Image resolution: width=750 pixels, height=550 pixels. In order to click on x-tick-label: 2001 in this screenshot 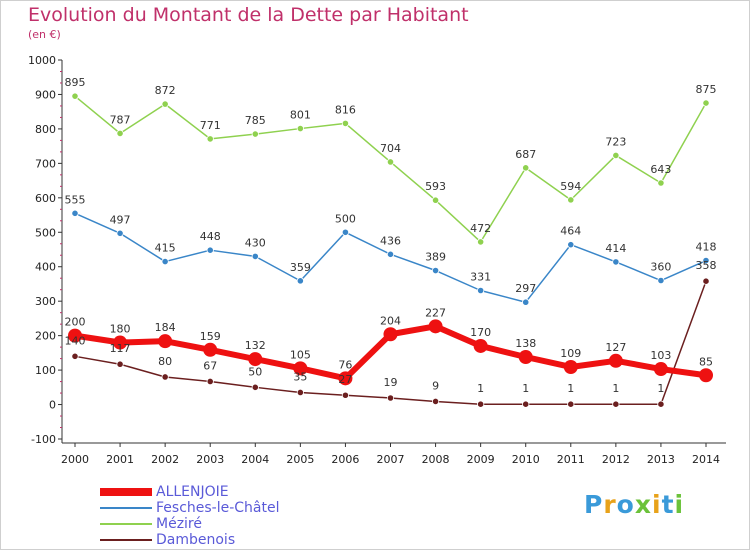, I will do `click(120, 459)`.